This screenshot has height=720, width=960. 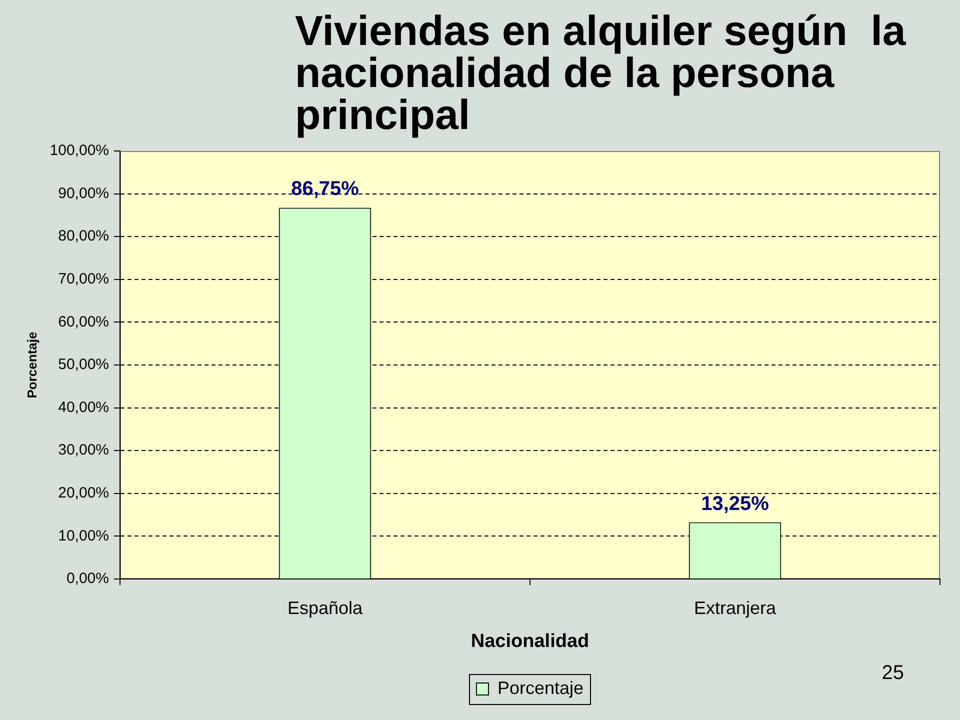 I want to click on y-tick-label: 100,00%, so click(x=79, y=151).